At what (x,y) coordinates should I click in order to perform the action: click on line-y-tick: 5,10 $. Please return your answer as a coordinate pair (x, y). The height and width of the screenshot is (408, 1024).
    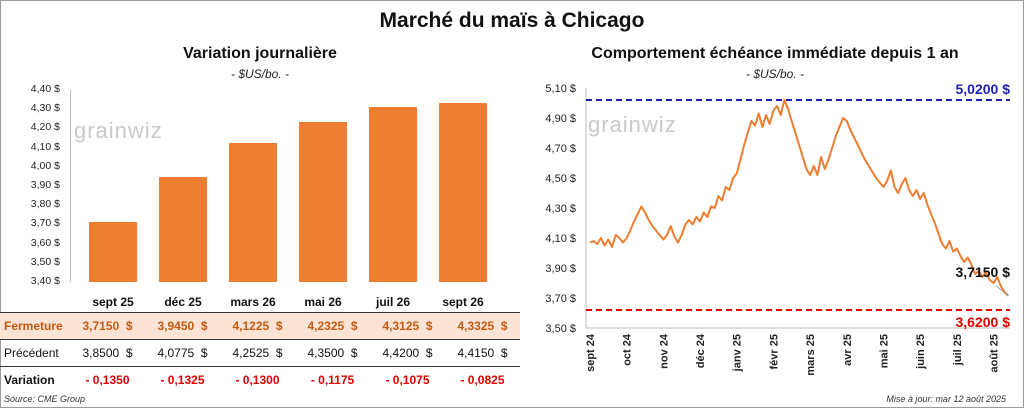
    Looking at the image, I should click on (560, 89).